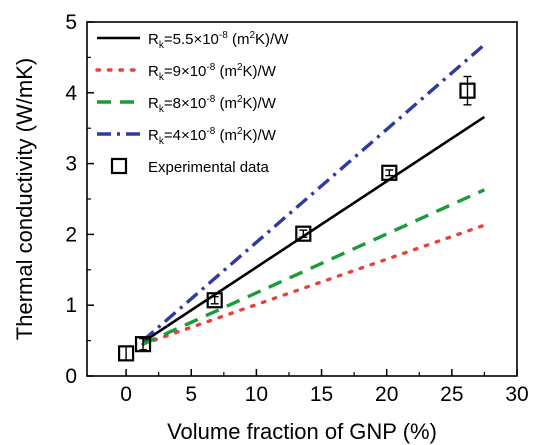  Describe the element at coordinates (516, 394) in the screenshot. I see `x-tick-label: 30` at that location.